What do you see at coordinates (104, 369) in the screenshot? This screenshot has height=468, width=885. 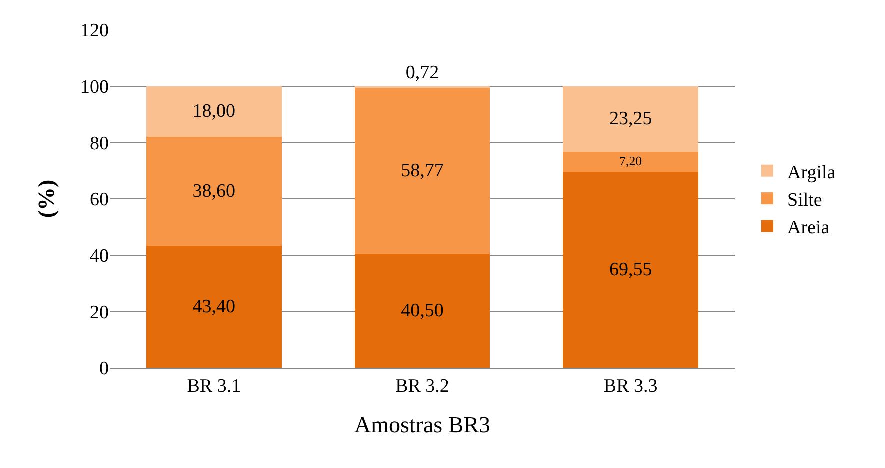 I see `y-tick-label: 0` at bounding box center [104, 369].